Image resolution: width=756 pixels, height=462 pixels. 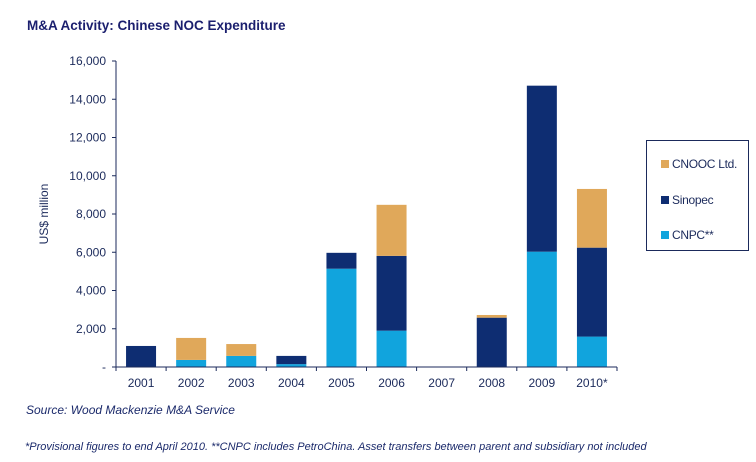 I want to click on bar-sinopec-2008, so click(x=491, y=342).